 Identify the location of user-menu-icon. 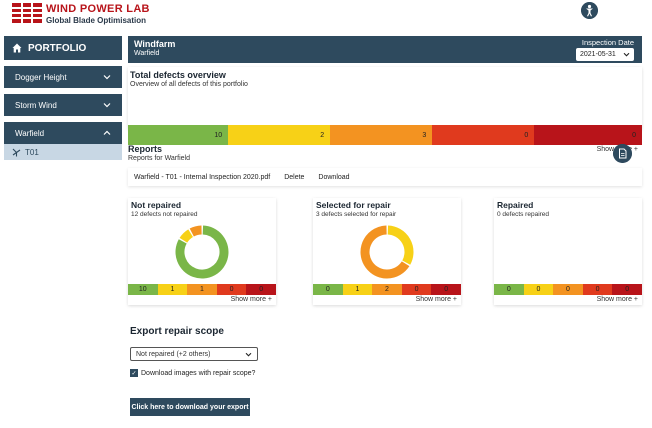
(589, 10).